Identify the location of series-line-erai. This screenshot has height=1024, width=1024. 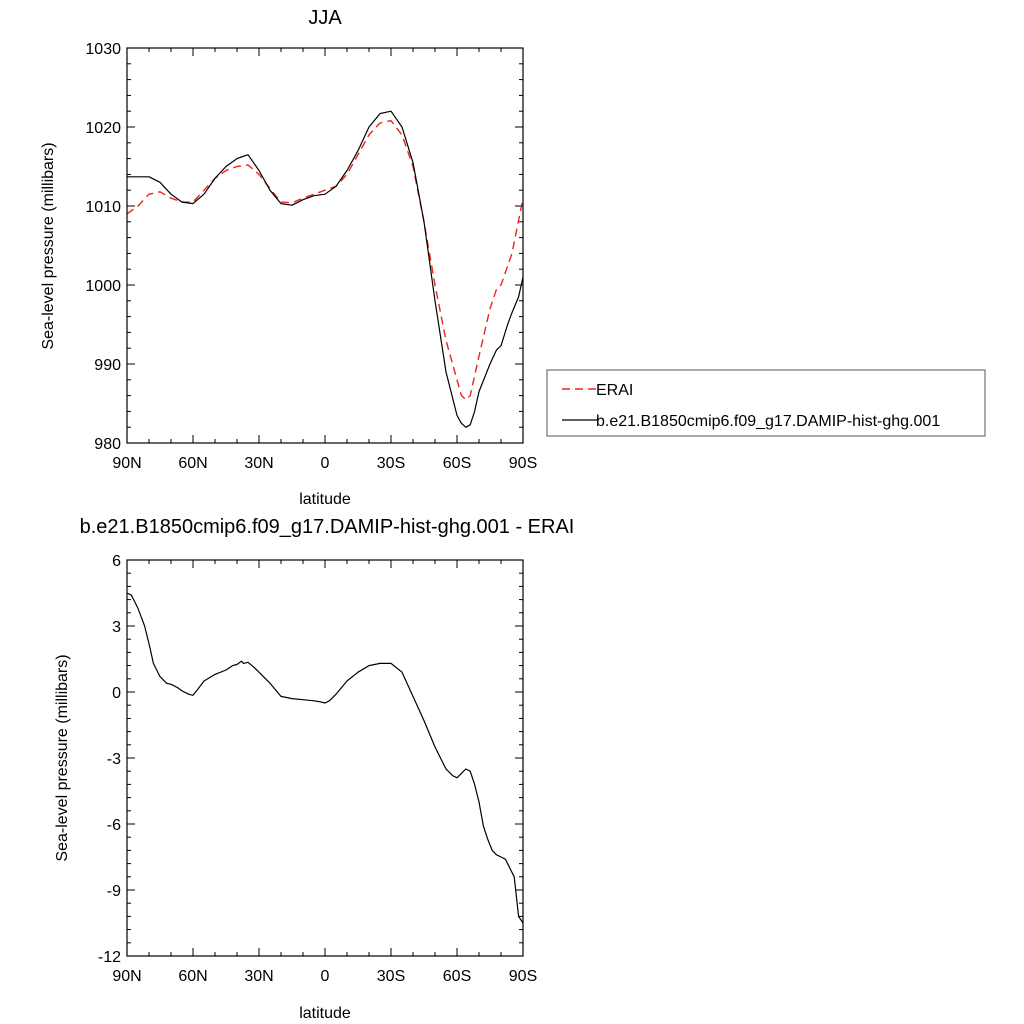
(325, 260).